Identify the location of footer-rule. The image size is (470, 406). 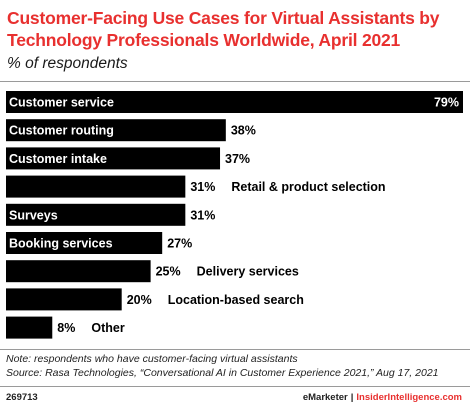
(235, 386).